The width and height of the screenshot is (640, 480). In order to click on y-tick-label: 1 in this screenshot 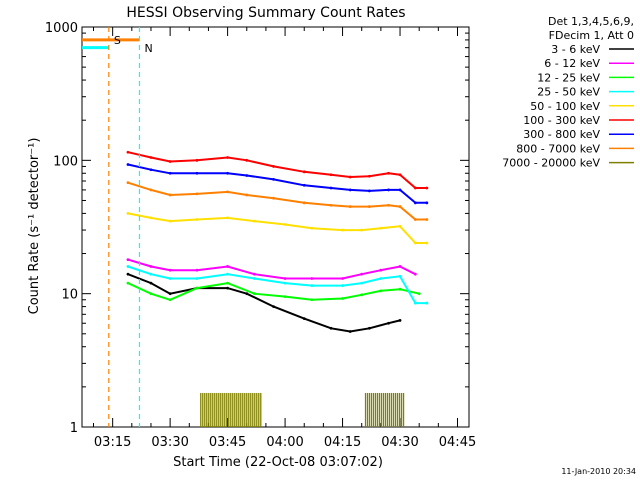, I will do `click(74, 428)`.